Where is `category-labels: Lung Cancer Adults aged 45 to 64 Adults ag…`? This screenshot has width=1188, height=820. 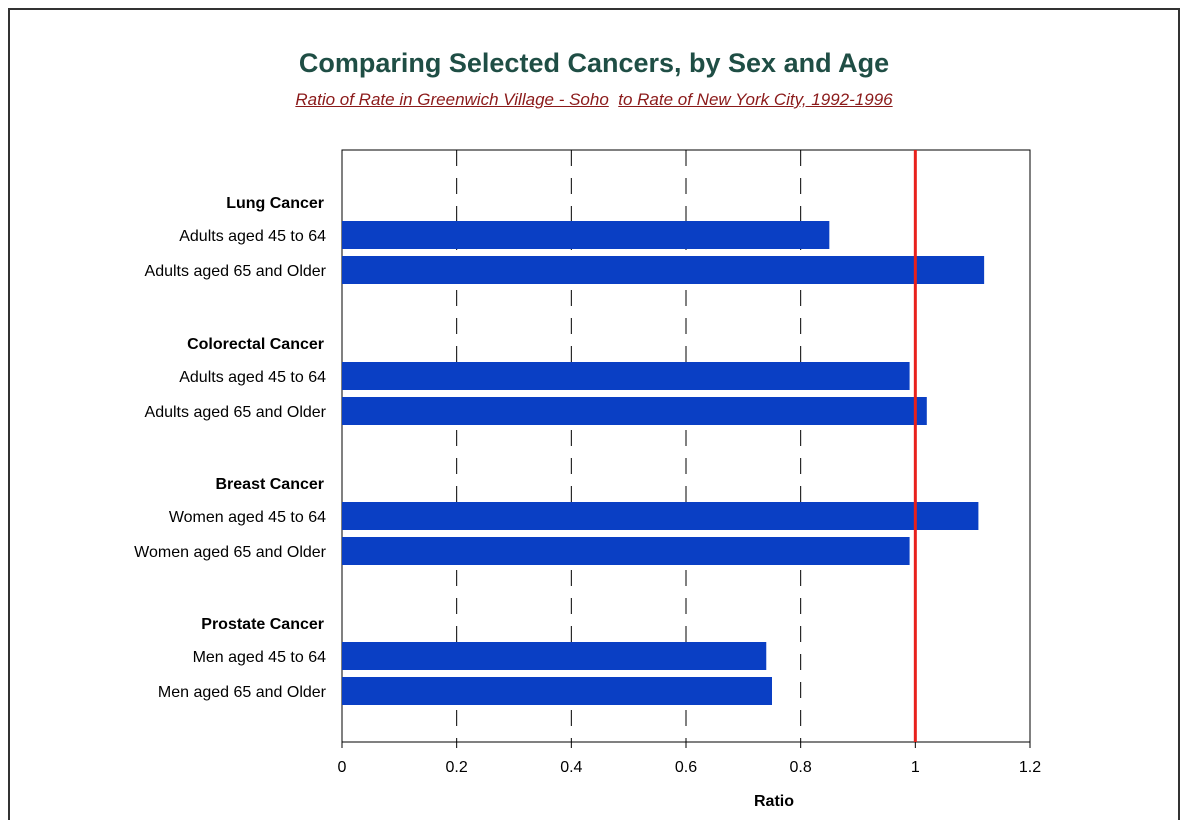
category-labels: Lung Cancer Adults aged 45 to 64 Adults ag… is located at coordinates (230, 448).